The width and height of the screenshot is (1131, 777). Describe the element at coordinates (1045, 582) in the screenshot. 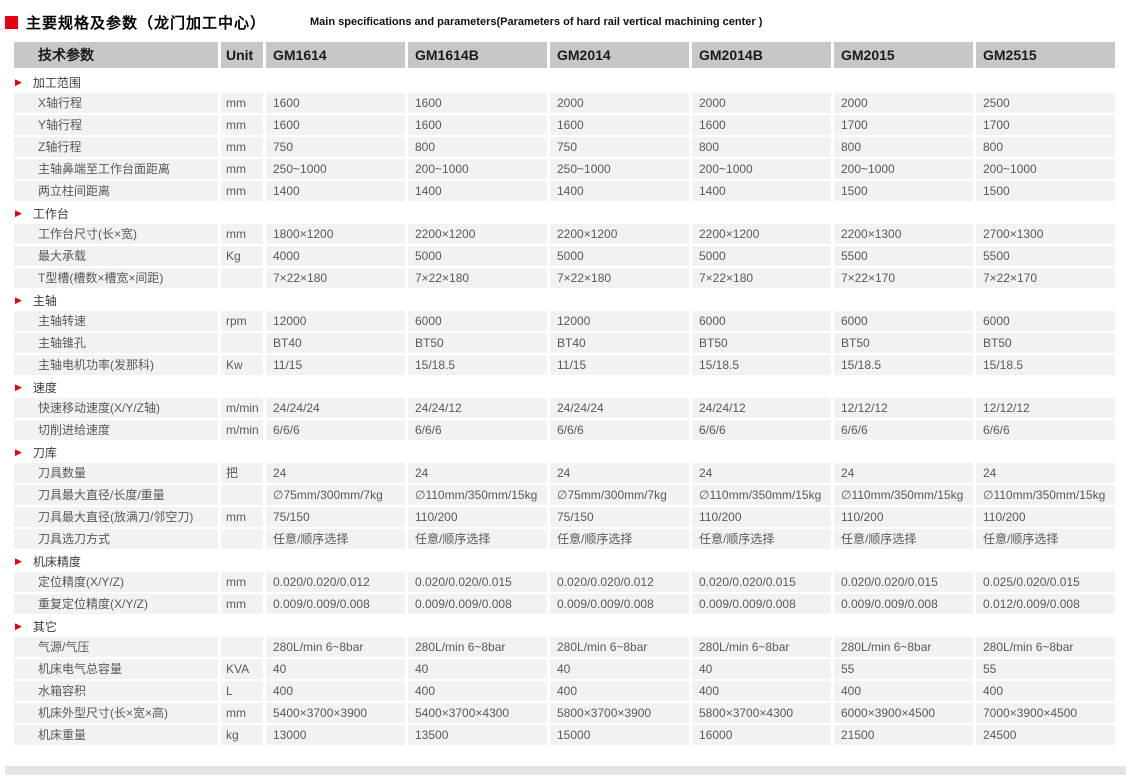

I see `value-cell: 0.025/0.020/0.015` at that location.